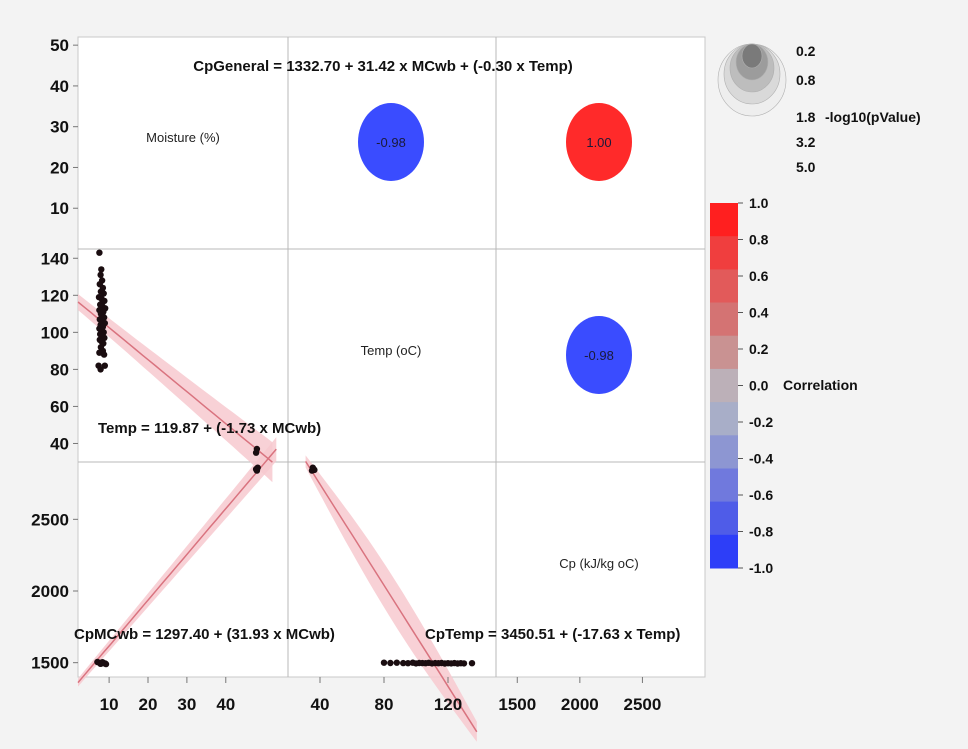 Image resolution: width=968 pixels, height=749 pixels. I want to click on correlation-legend-value-2: 0.6, so click(759, 276).